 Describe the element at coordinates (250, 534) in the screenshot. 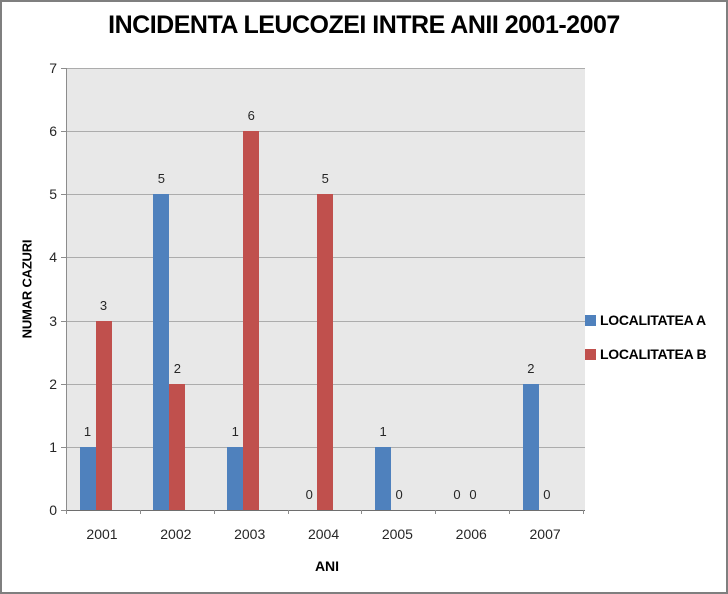

I see `x-tick-label-2003: 2003` at that location.